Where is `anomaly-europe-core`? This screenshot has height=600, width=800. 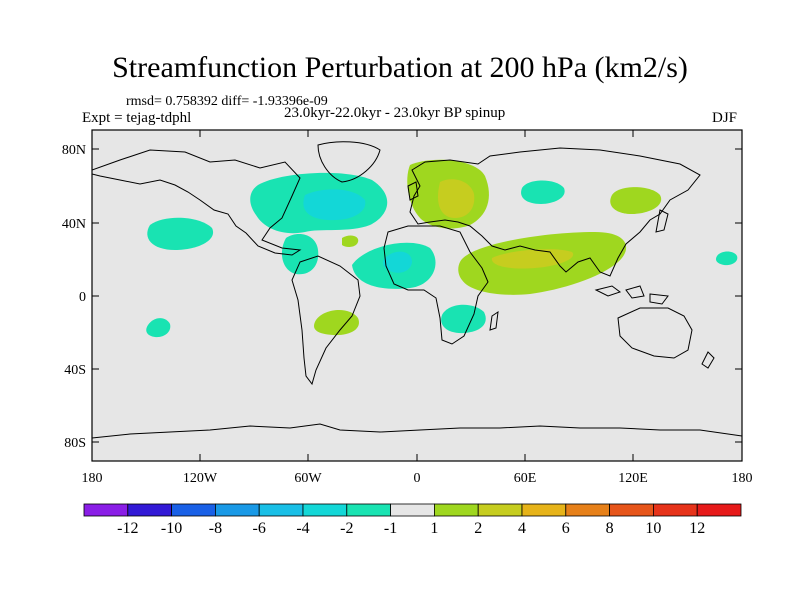 anomaly-europe-core is located at coordinates (456, 198).